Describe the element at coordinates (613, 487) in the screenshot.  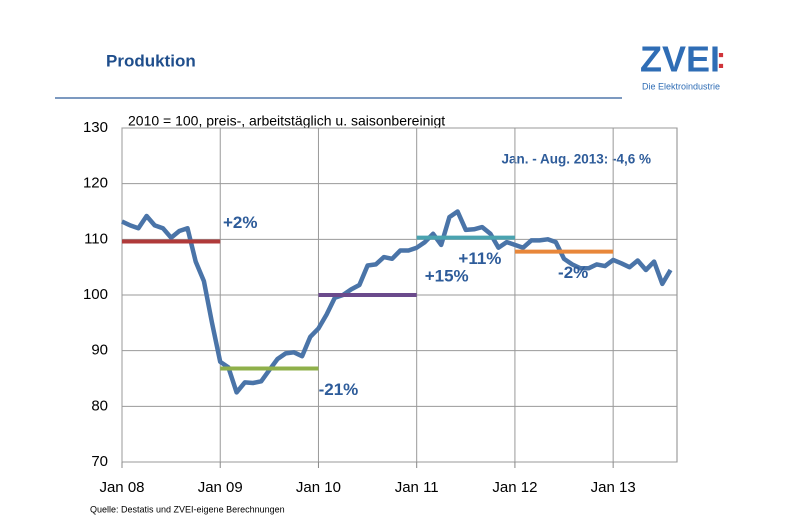
I see `x-tick-label: Jan 13` at that location.